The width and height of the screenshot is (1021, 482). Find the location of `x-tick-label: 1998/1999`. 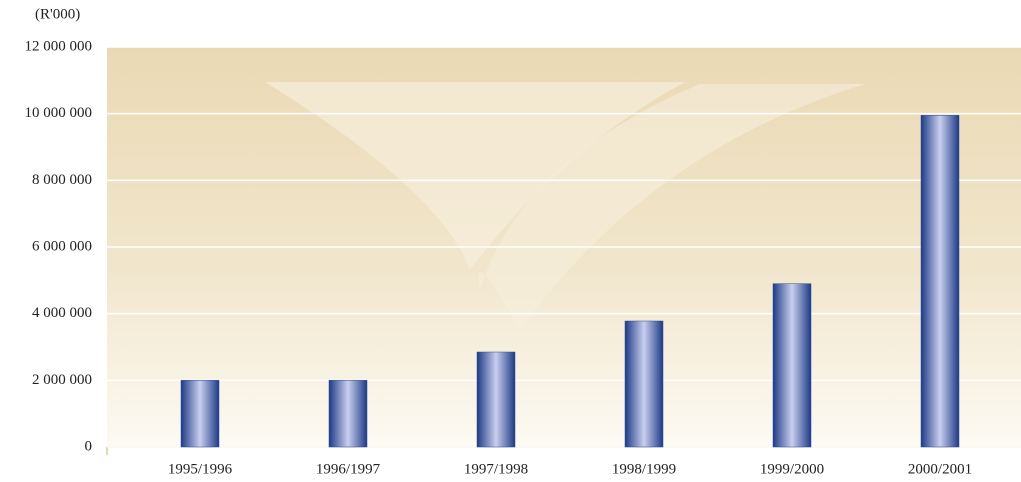

x-tick-label: 1998/1999 is located at coordinates (644, 469).